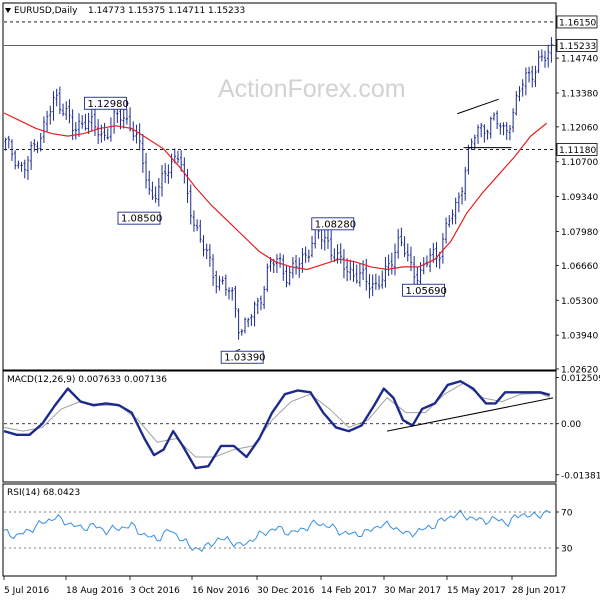  What do you see at coordinates (277, 531) in the screenshot?
I see `rsi-line` at bounding box center [277, 531].